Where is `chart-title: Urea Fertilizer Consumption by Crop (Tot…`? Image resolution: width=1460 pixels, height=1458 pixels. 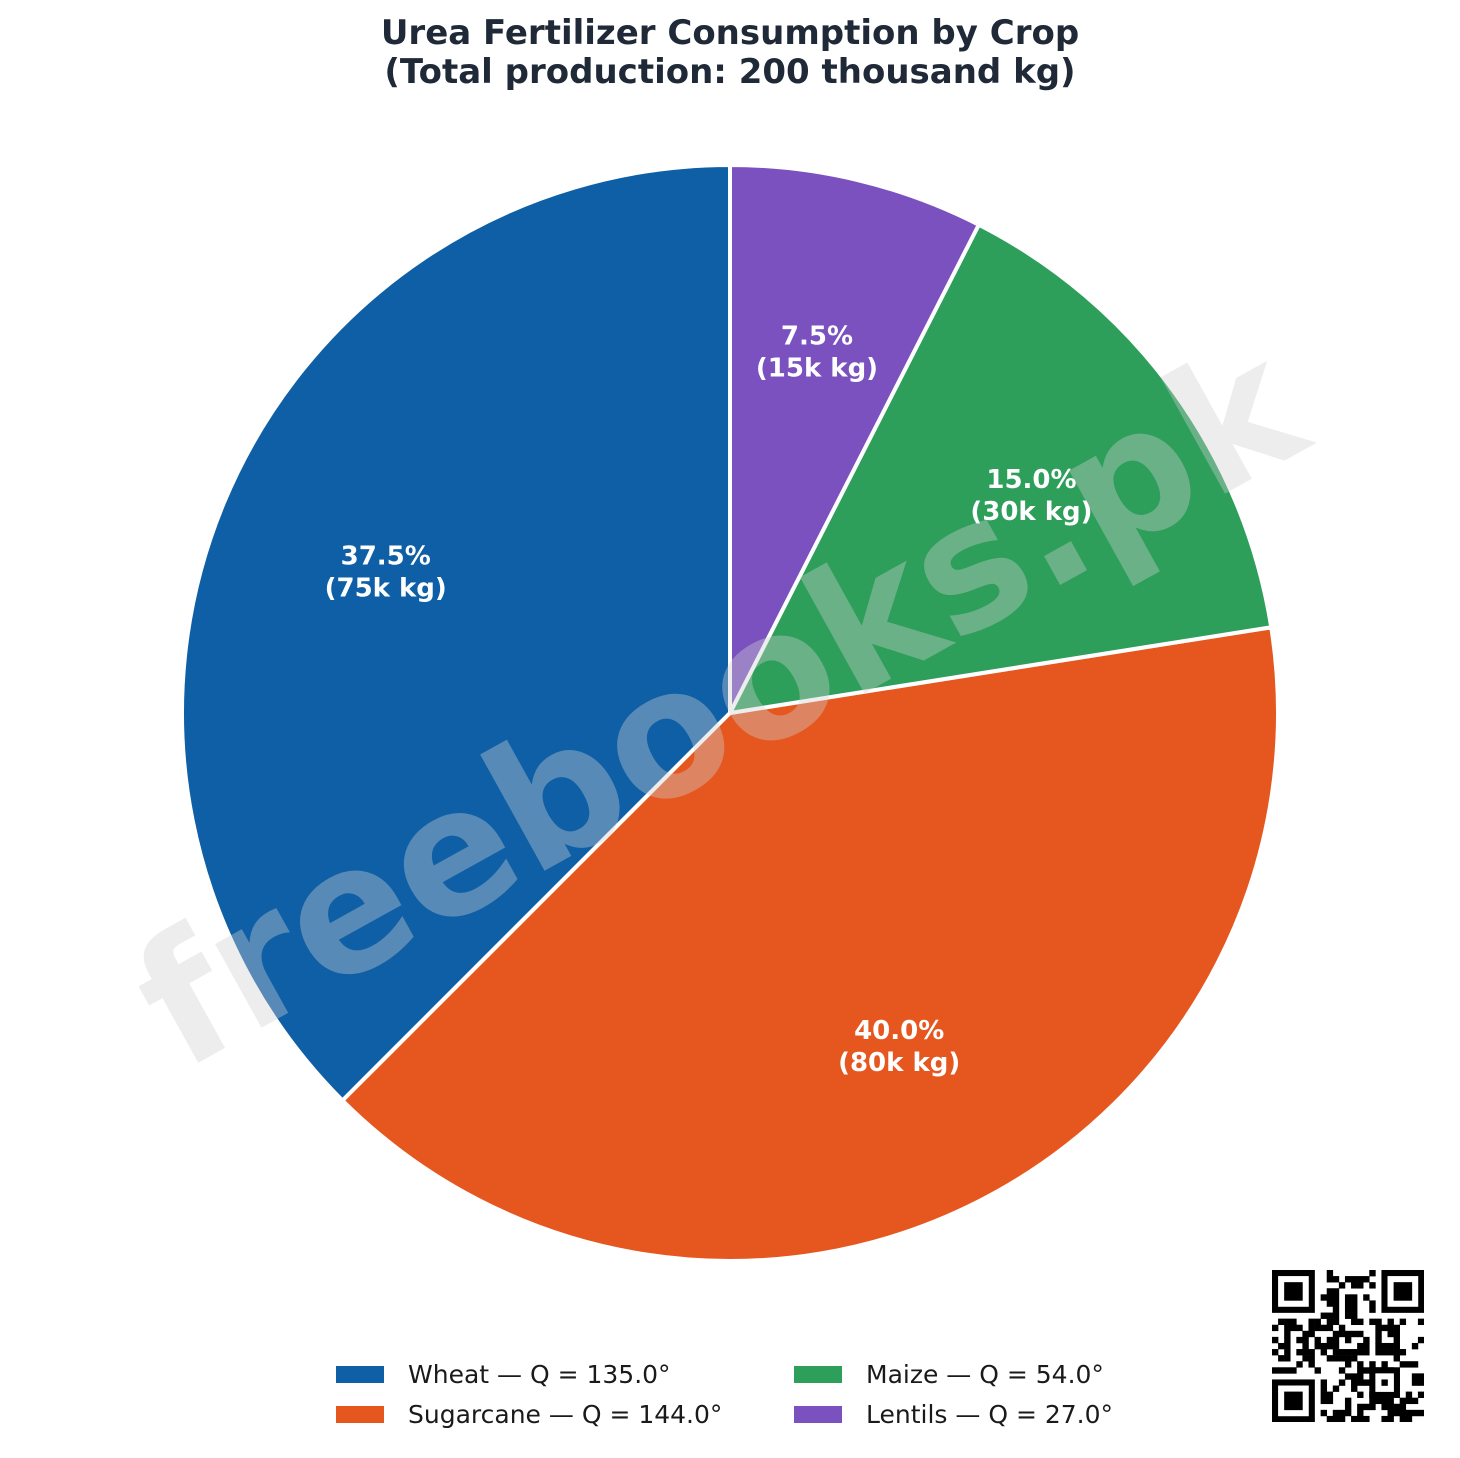 chart-title: Urea Fertilizer Consumption by Crop (Tot… is located at coordinates (730, 53).